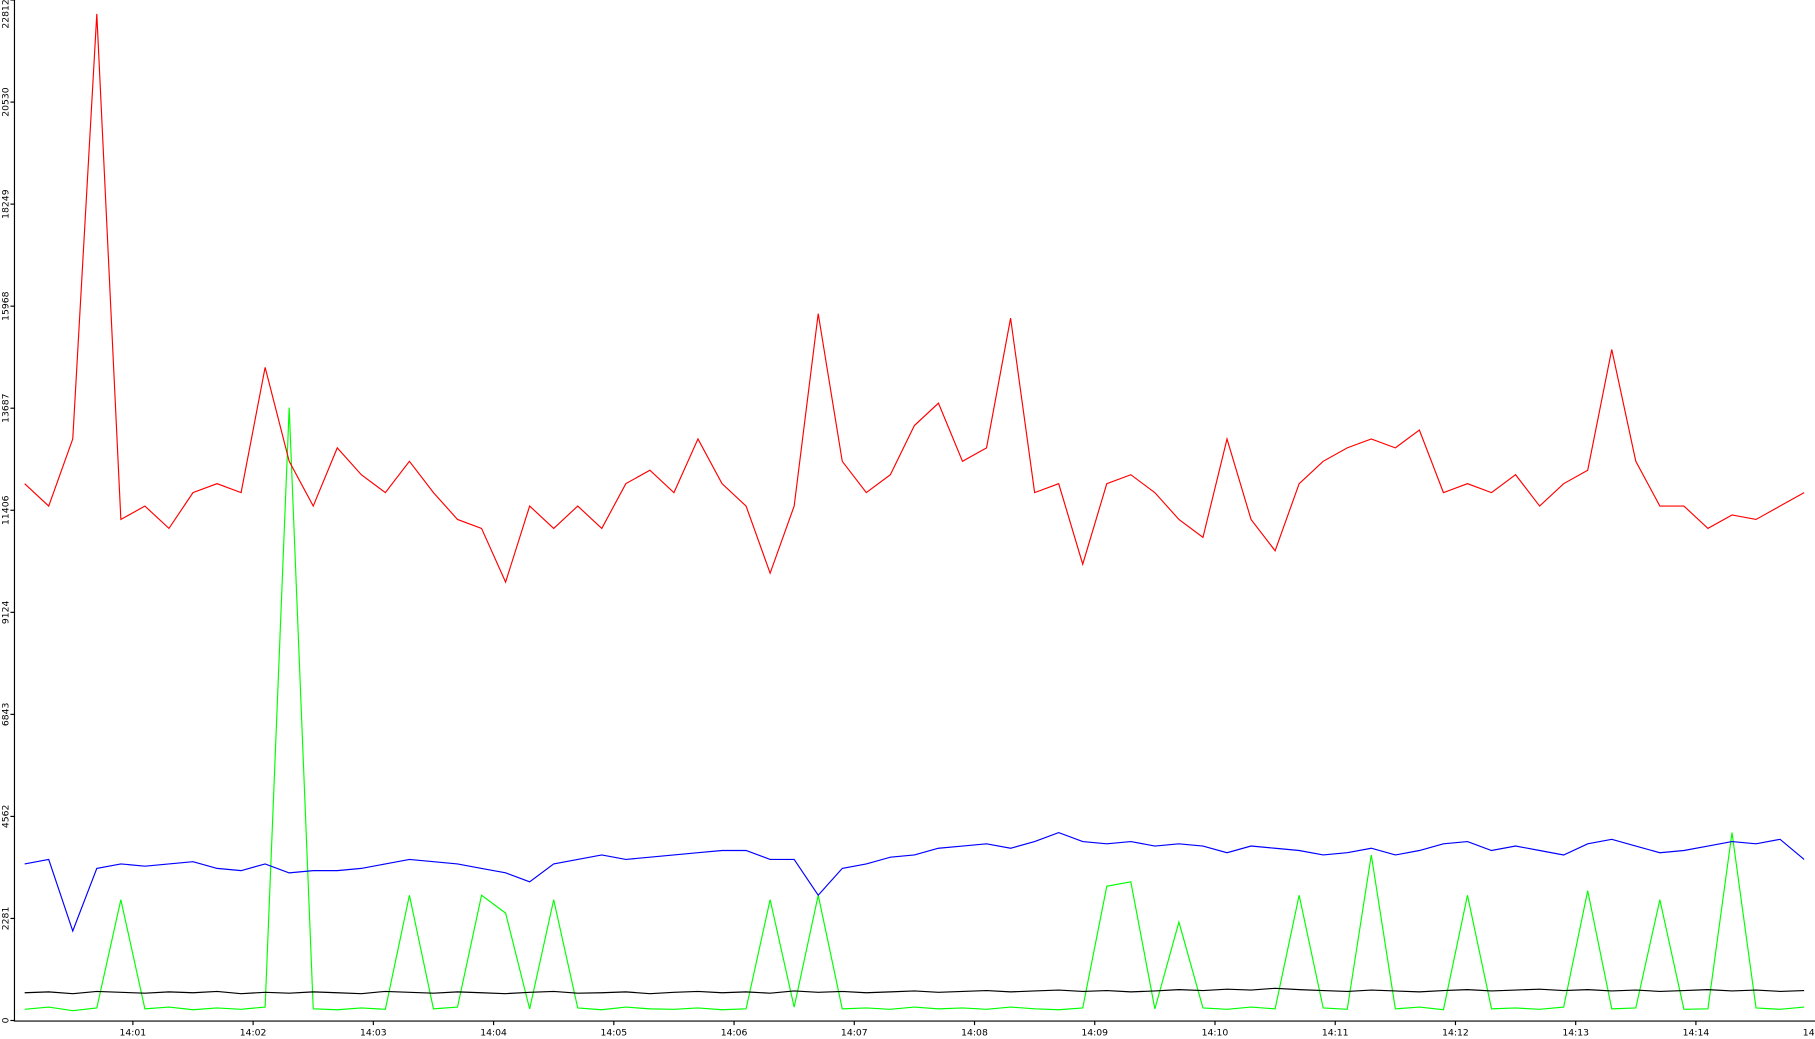  Describe the element at coordinates (613, 1033) in the screenshot. I see `x-tick-label: 14:05` at that location.